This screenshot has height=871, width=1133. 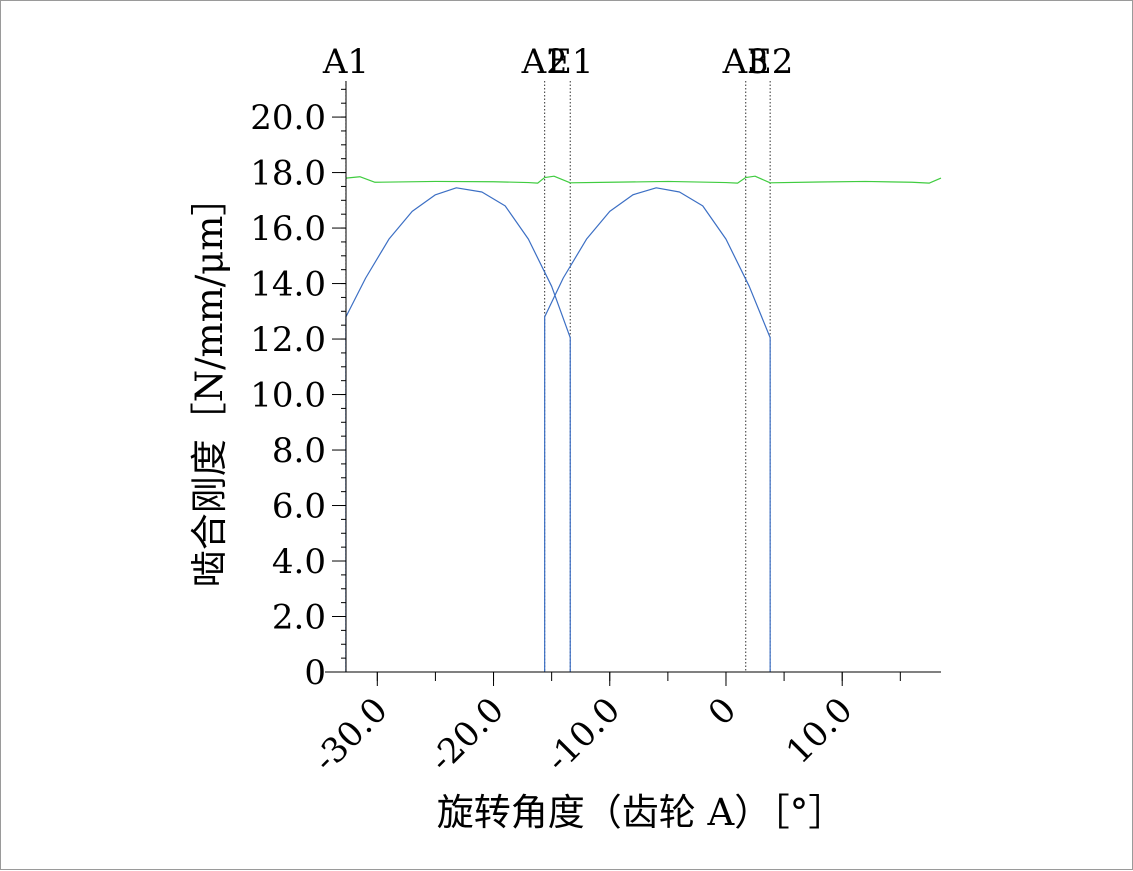 I want to click on y-tick-label: 10.0, so click(x=288, y=396).